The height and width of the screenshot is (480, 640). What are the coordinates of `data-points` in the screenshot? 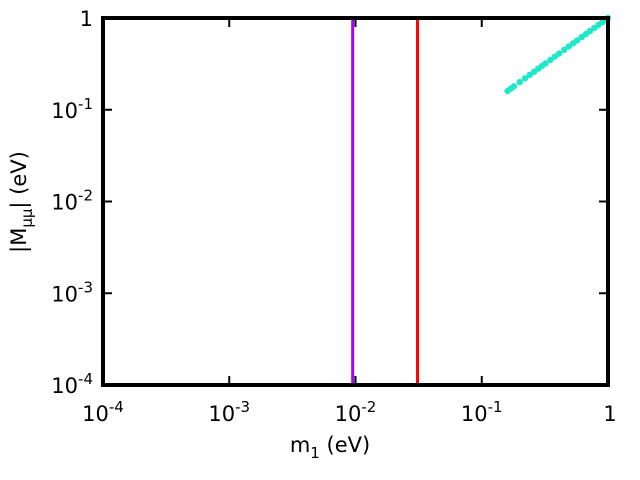 It's located at (558, 54).